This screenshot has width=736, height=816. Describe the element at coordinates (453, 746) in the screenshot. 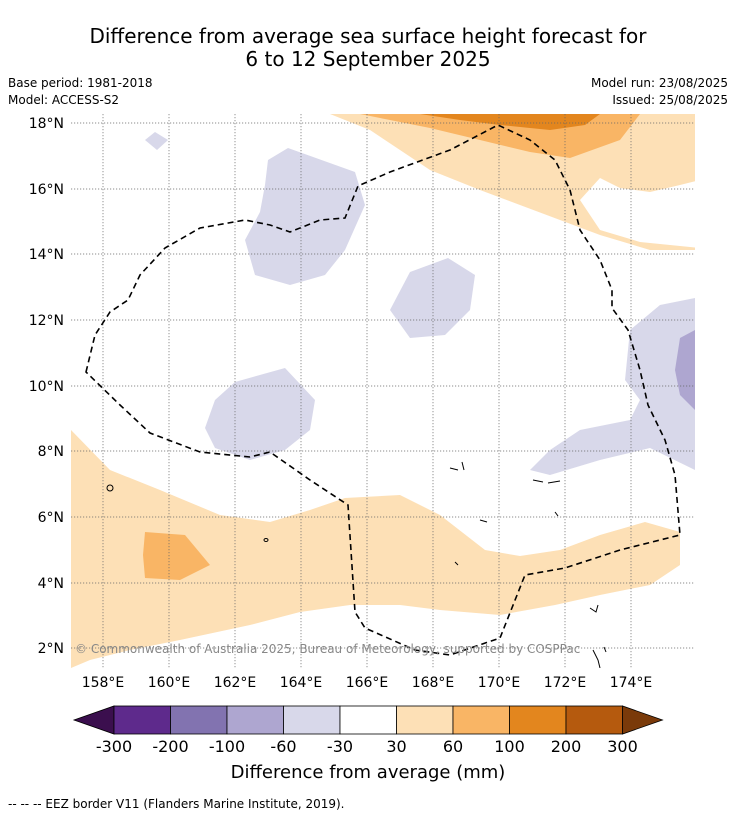

I see `colorbar-label: 60` at that location.